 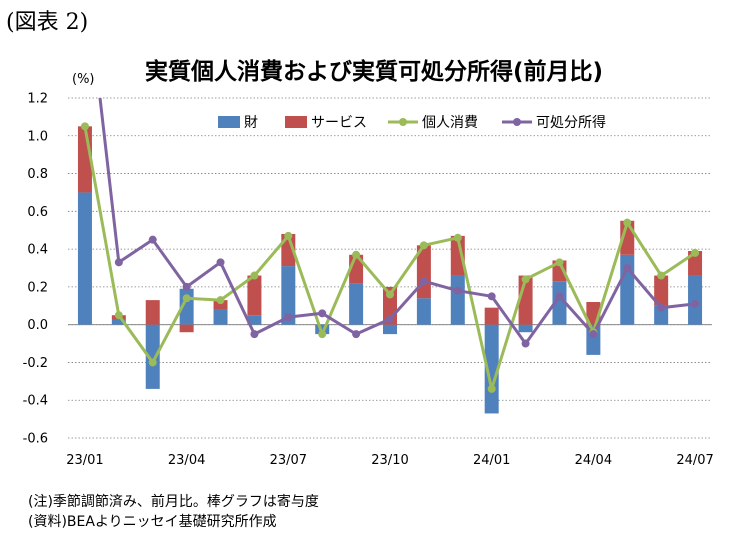 I want to click on y-tick-label: -0.4, so click(x=35, y=401).